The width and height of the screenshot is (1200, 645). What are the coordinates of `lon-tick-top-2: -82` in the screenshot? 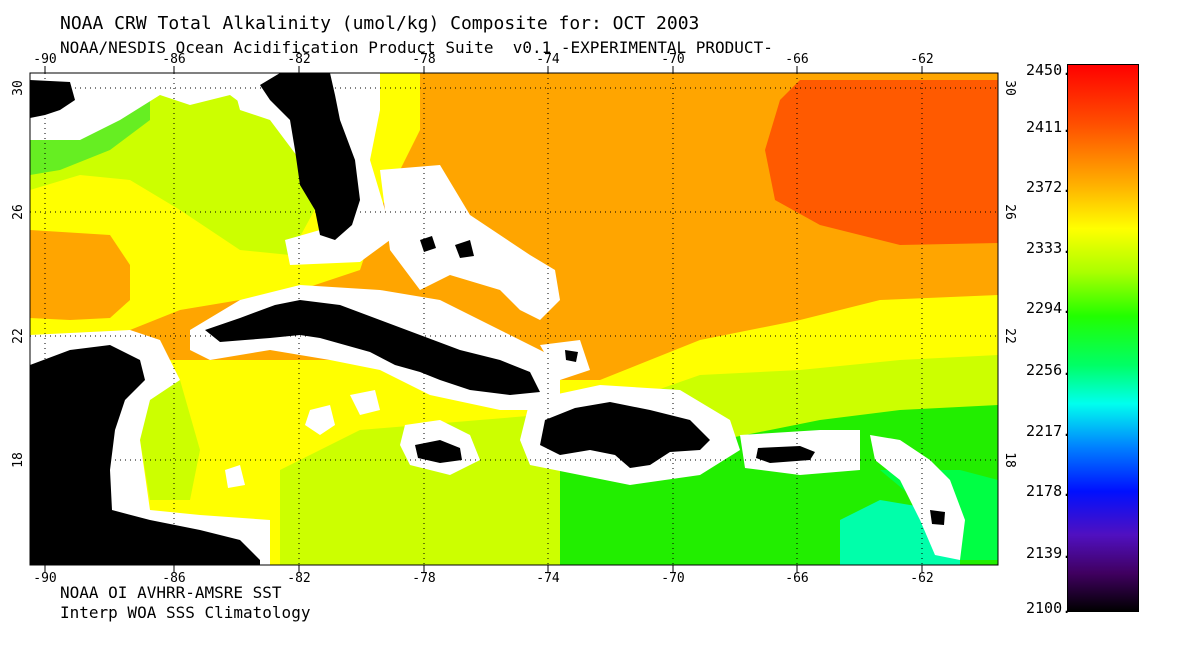 It's located at (298, 59).